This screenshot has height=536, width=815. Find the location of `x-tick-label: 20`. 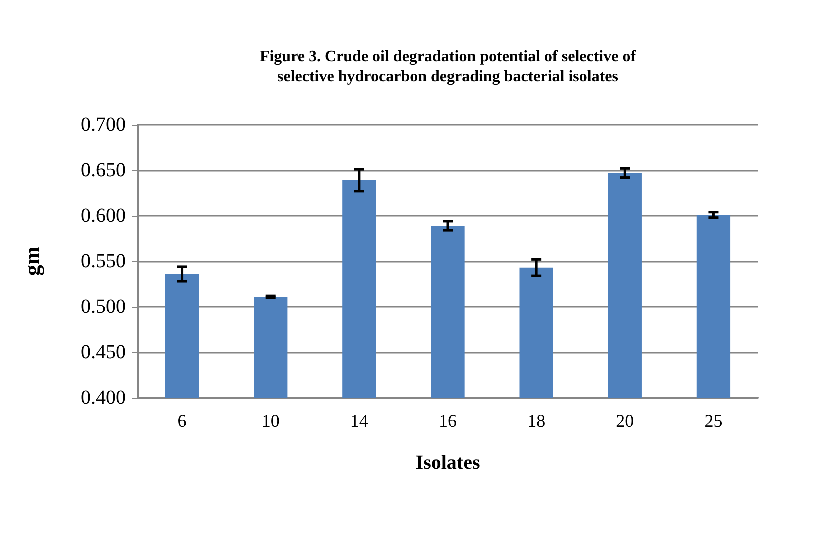

x-tick-label: 20 is located at coordinates (625, 421).